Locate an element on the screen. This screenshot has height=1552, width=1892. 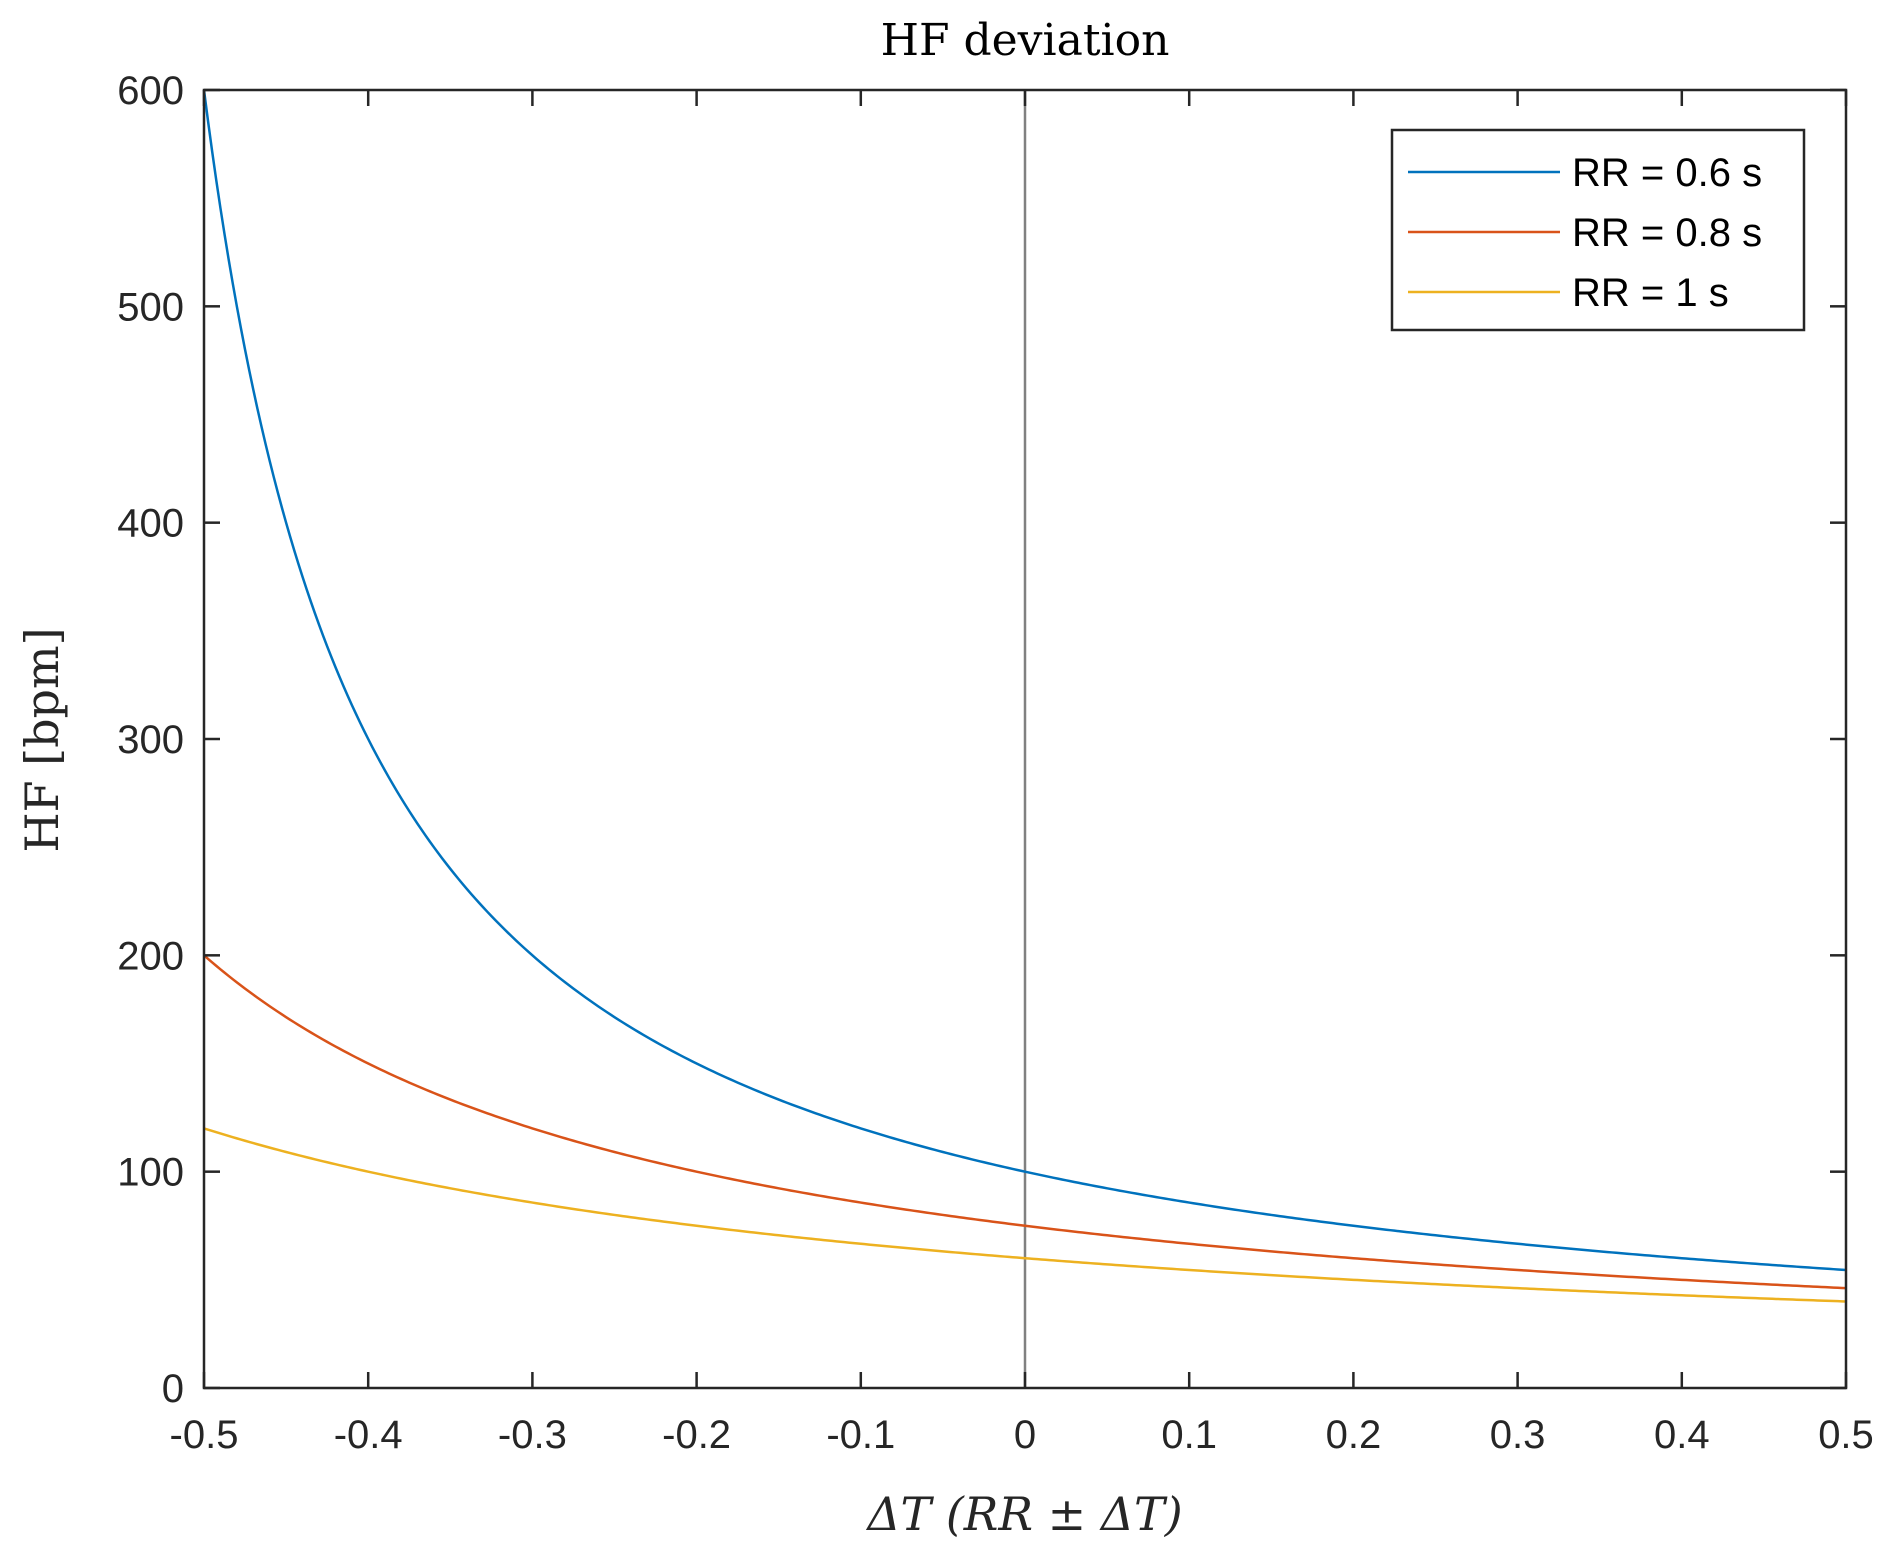
y-tick-label: 300 is located at coordinates (150, 740).